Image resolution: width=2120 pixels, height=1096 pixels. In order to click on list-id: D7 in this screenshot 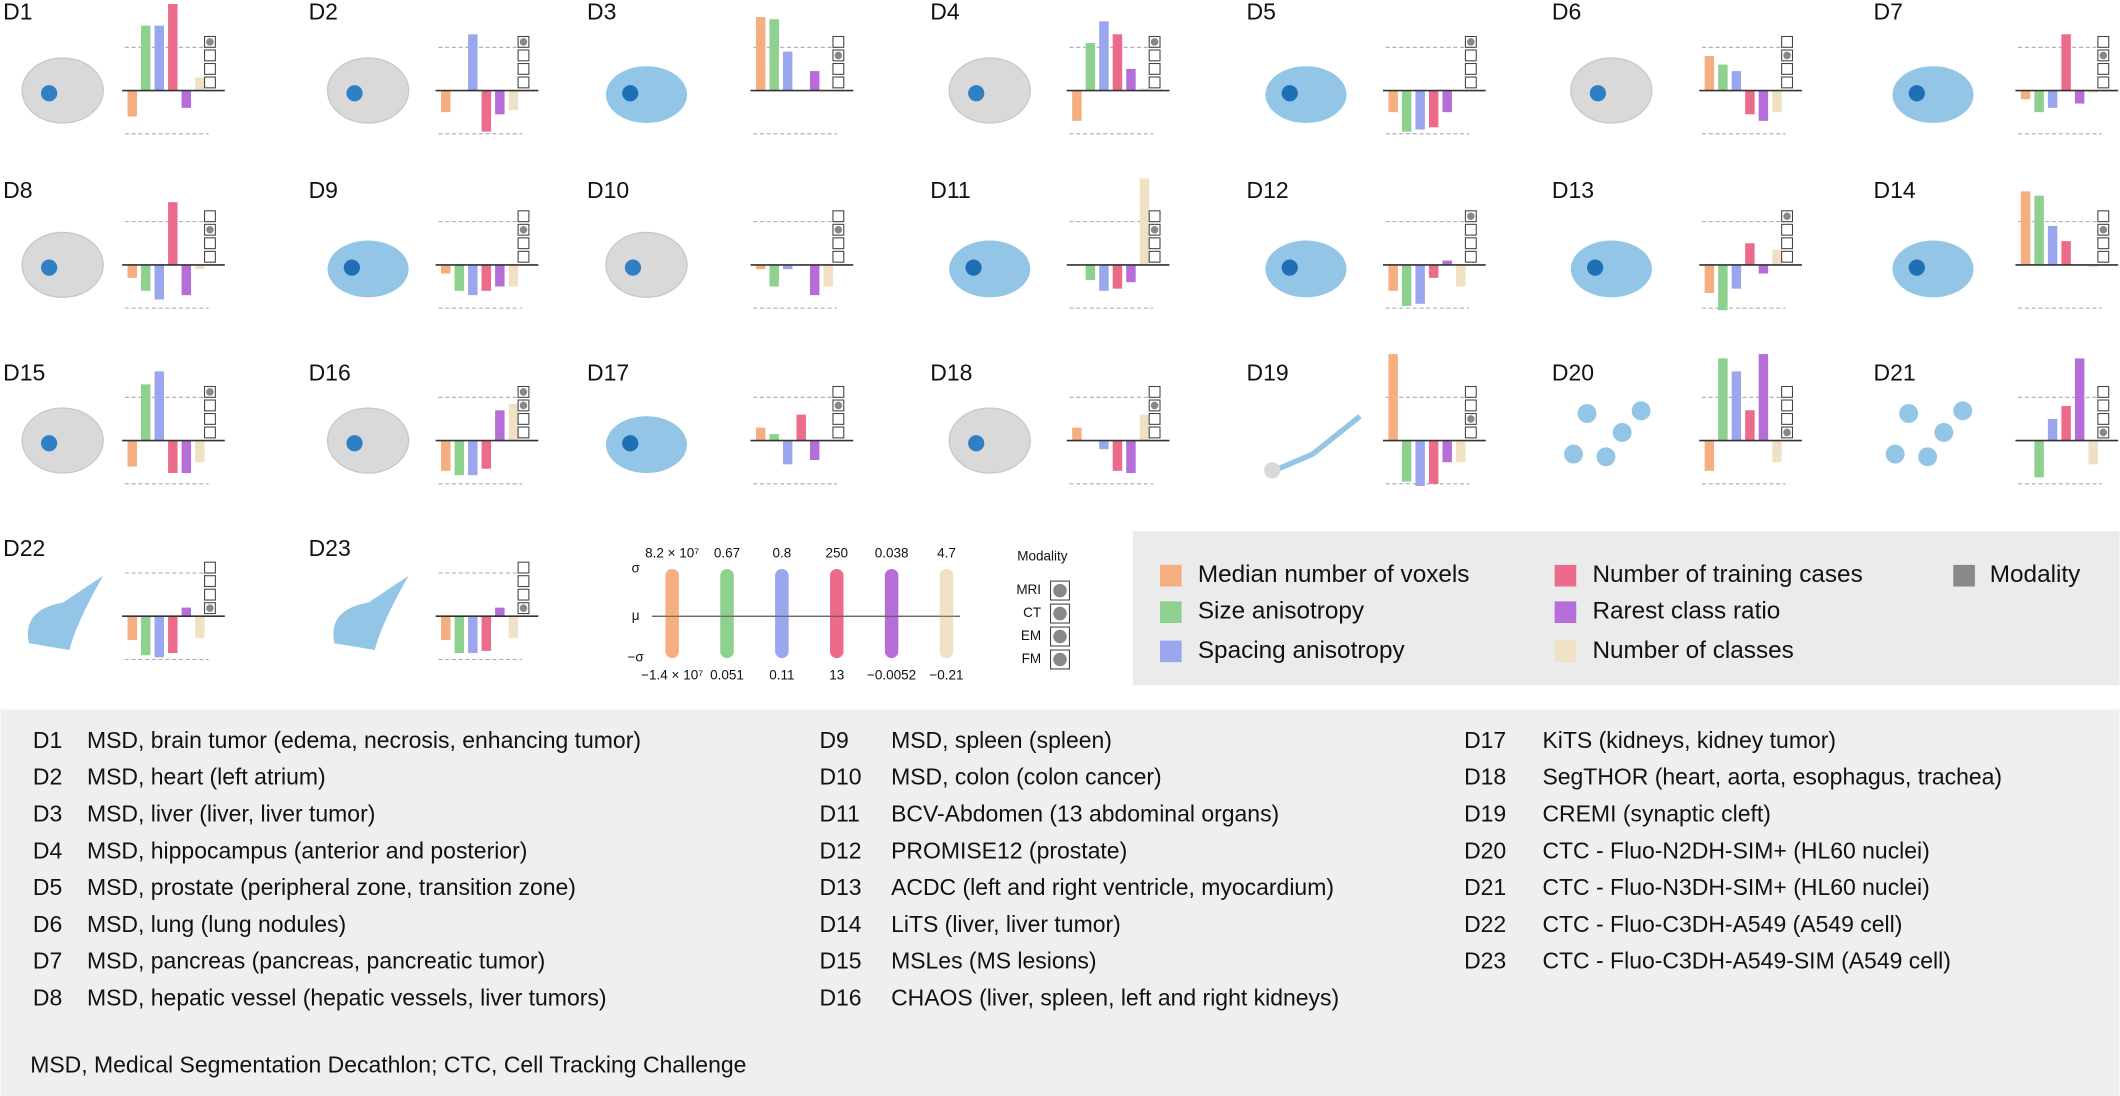, I will do `click(47, 961)`.